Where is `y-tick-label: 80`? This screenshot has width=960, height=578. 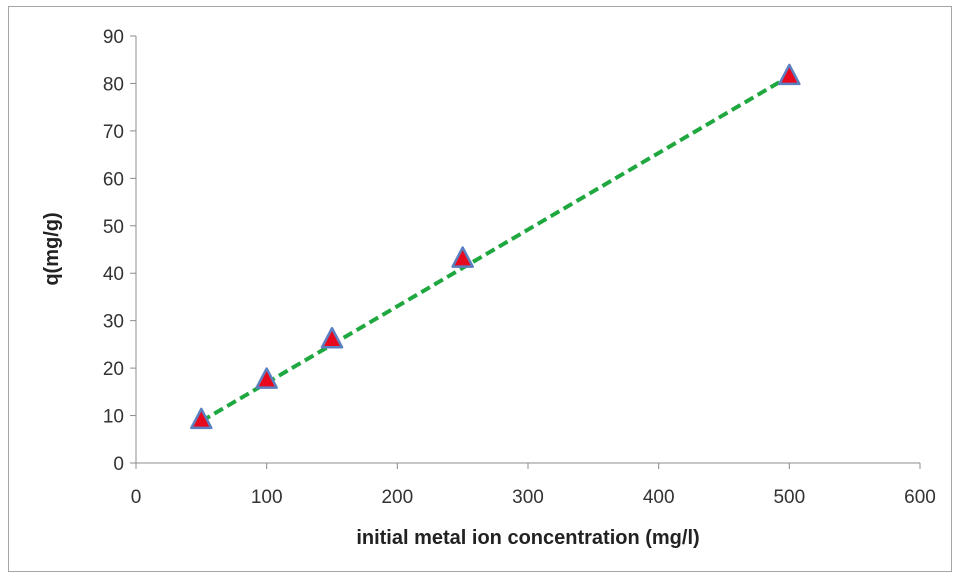
y-tick-label: 80 is located at coordinates (113, 84).